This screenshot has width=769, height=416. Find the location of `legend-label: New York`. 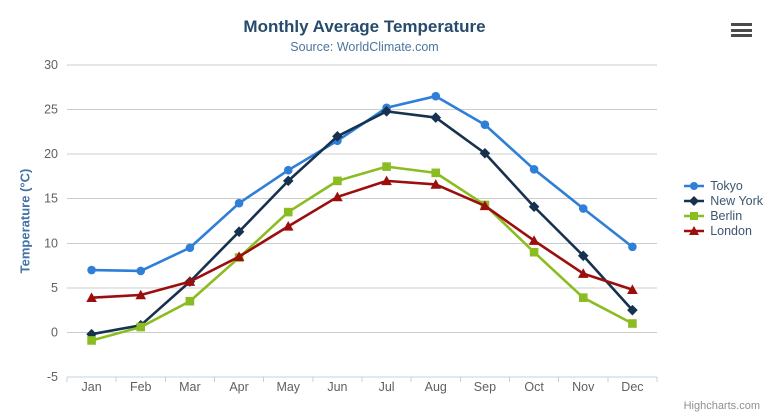

legend-label: New York is located at coordinates (736, 200).